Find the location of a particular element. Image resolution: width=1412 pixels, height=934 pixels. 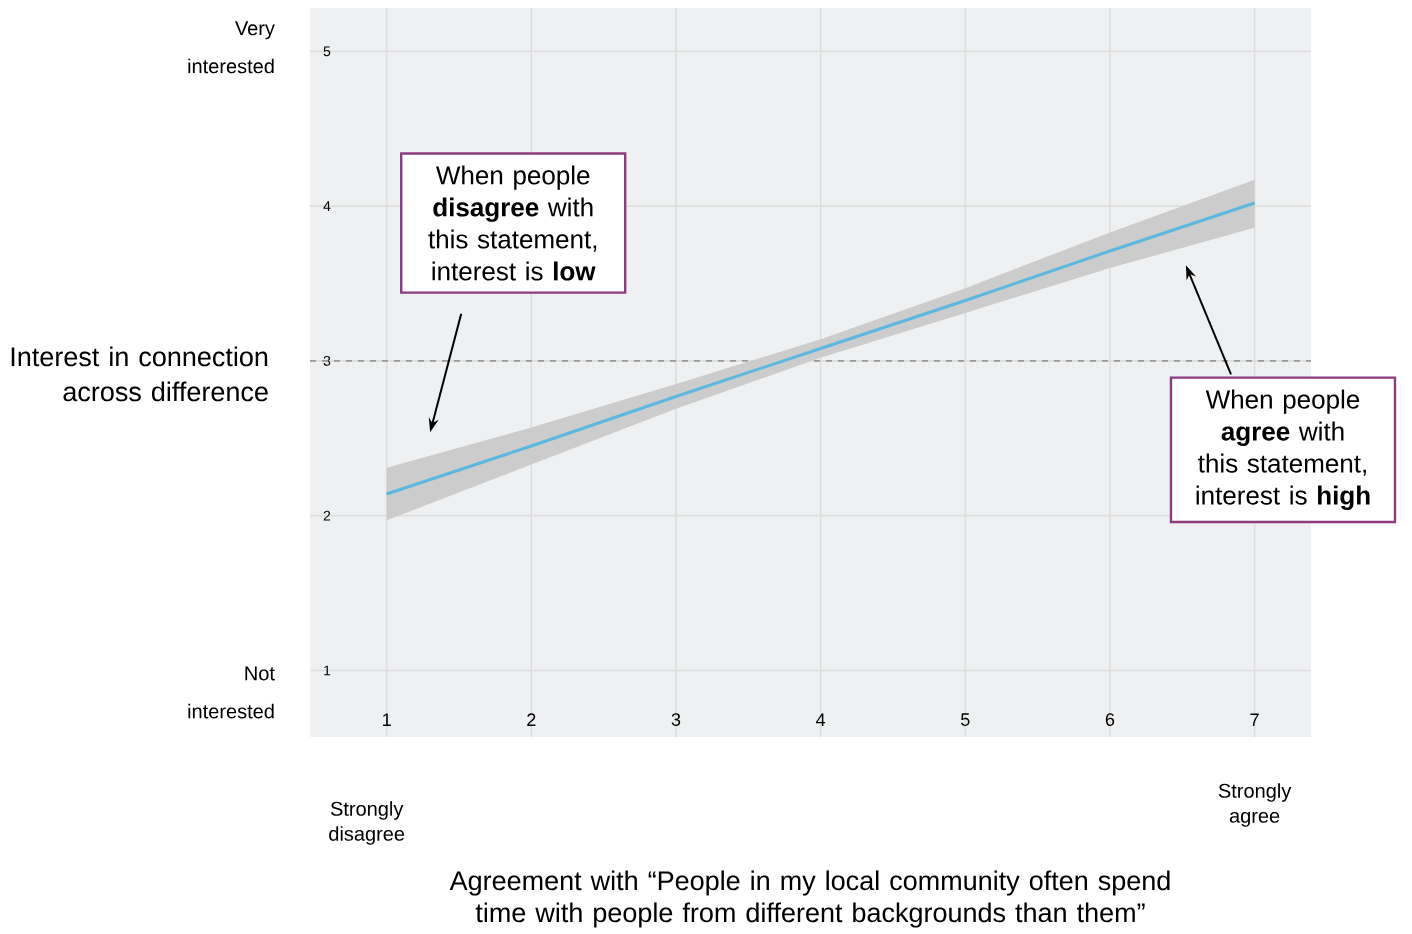

x-tick-label: 6 is located at coordinates (1110, 719).